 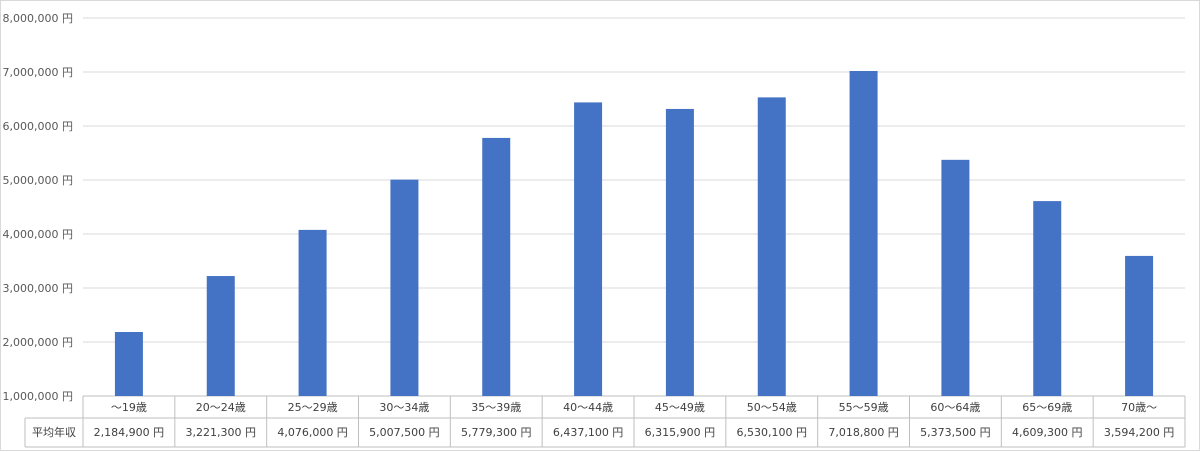 What do you see at coordinates (588, 432) in the screenshot?
I see `table-value-cell: 6,437,100 円` at bounding box center [588, 432].